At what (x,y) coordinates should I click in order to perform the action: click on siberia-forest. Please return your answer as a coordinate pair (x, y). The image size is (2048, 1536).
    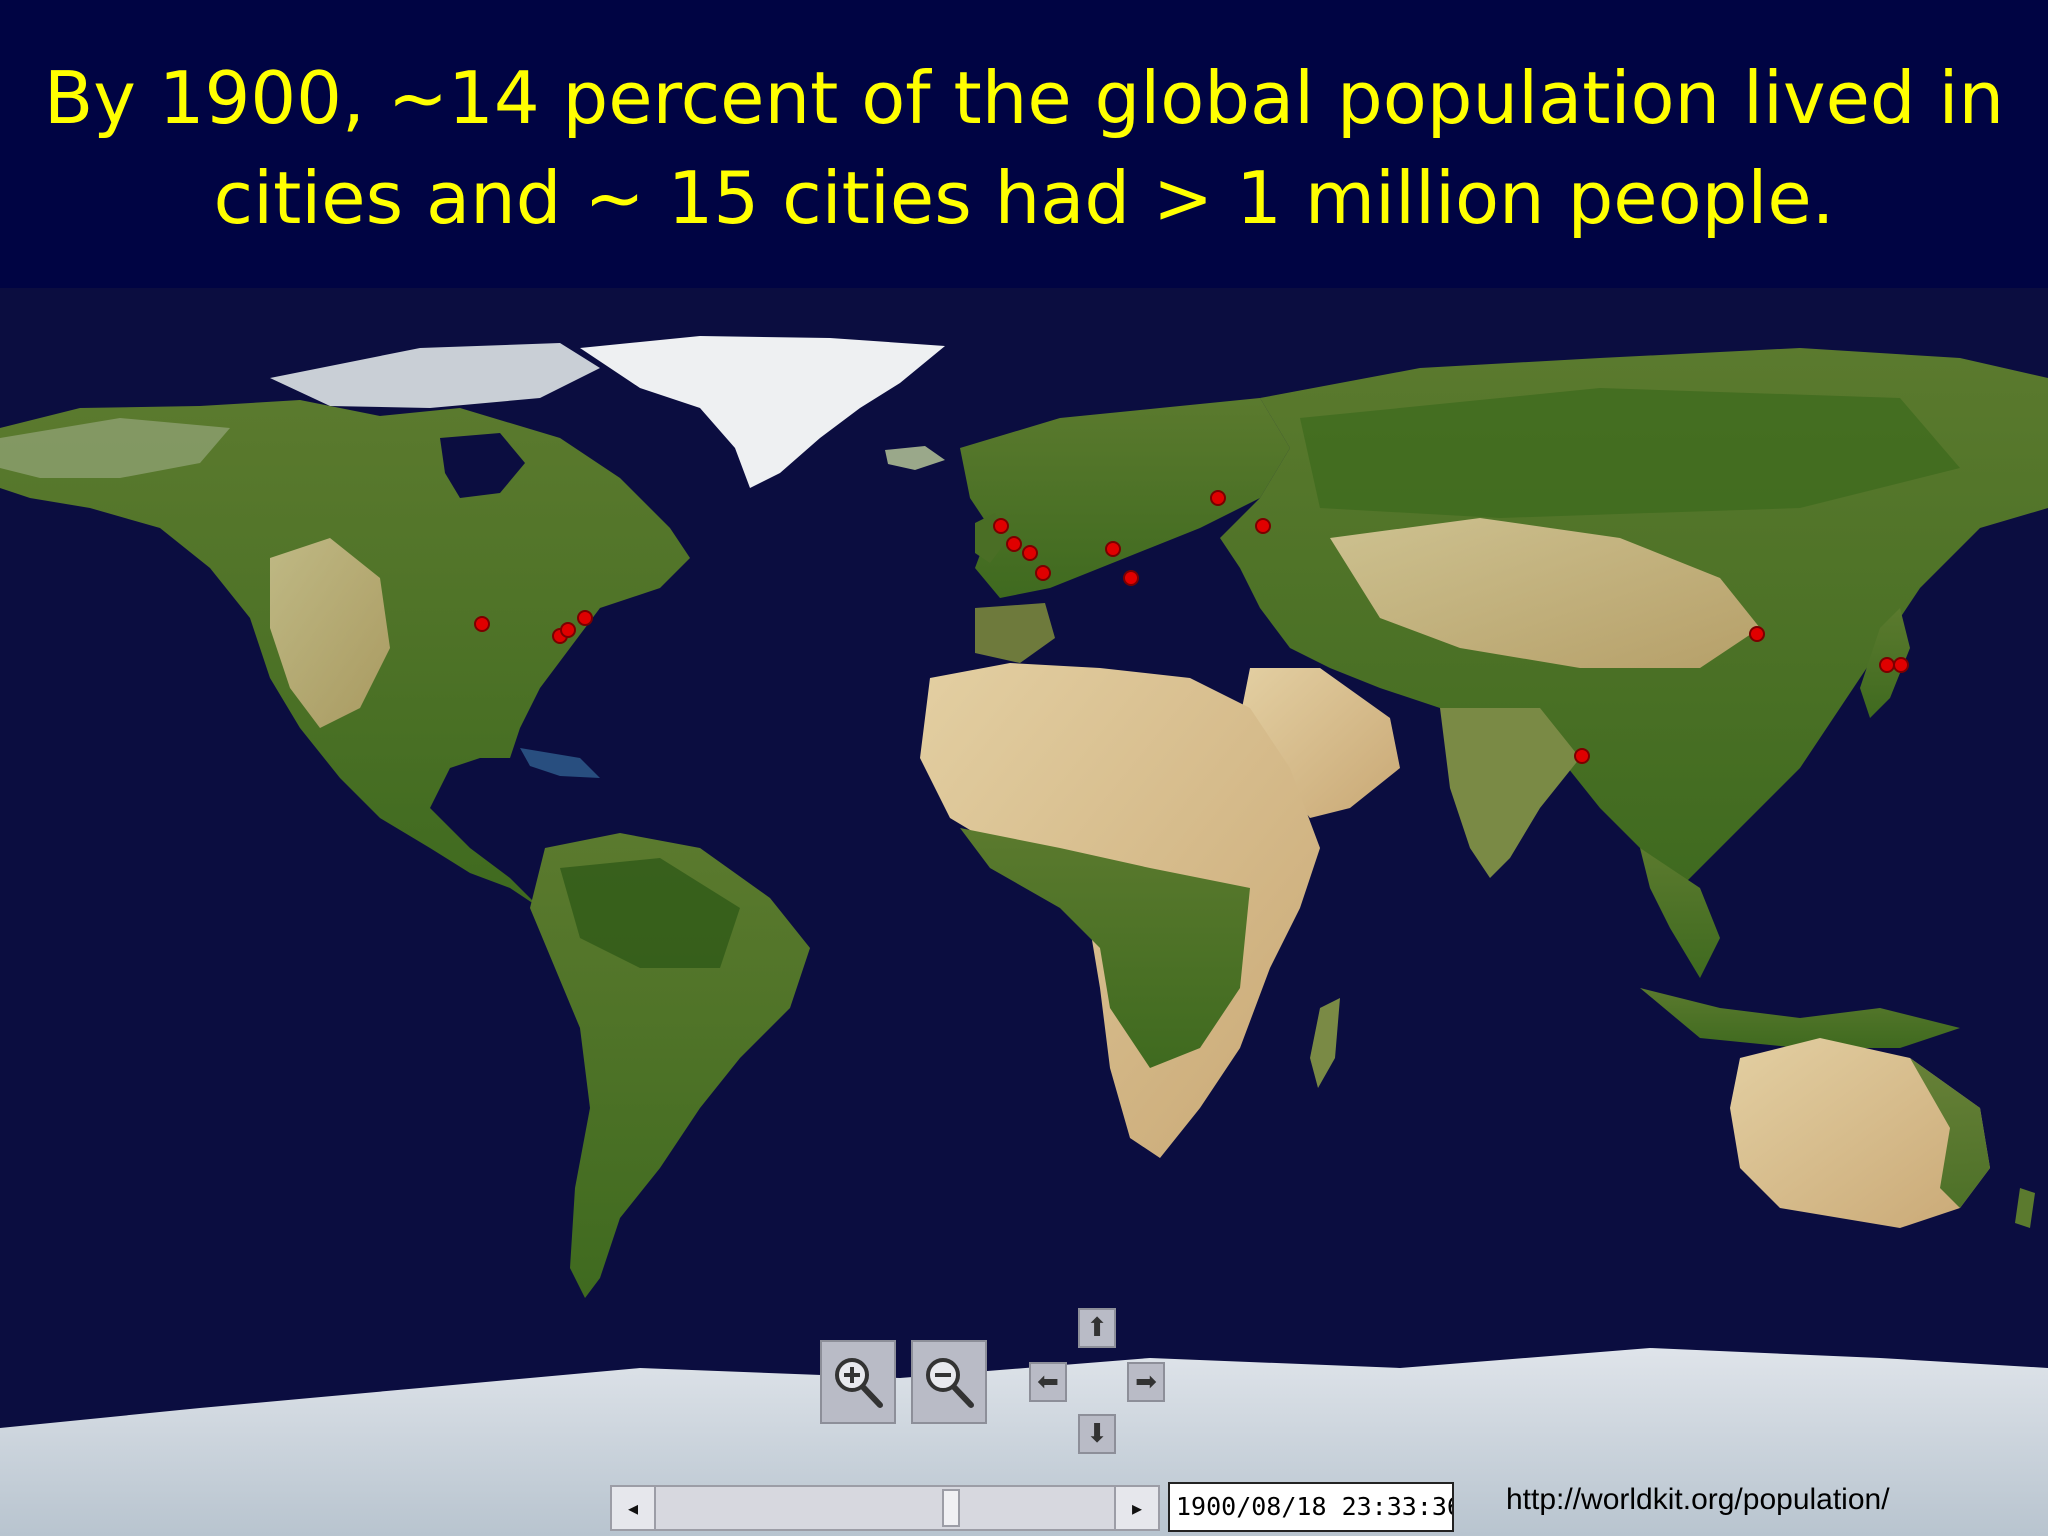
    Looking at the image, I should click on (1630, 453).